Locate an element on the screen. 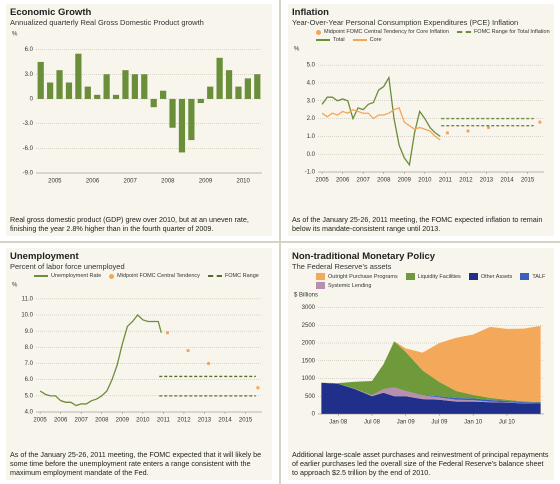  legend-item: Midpoint FOMC Central Tendency is located at coordinates (154, 276).